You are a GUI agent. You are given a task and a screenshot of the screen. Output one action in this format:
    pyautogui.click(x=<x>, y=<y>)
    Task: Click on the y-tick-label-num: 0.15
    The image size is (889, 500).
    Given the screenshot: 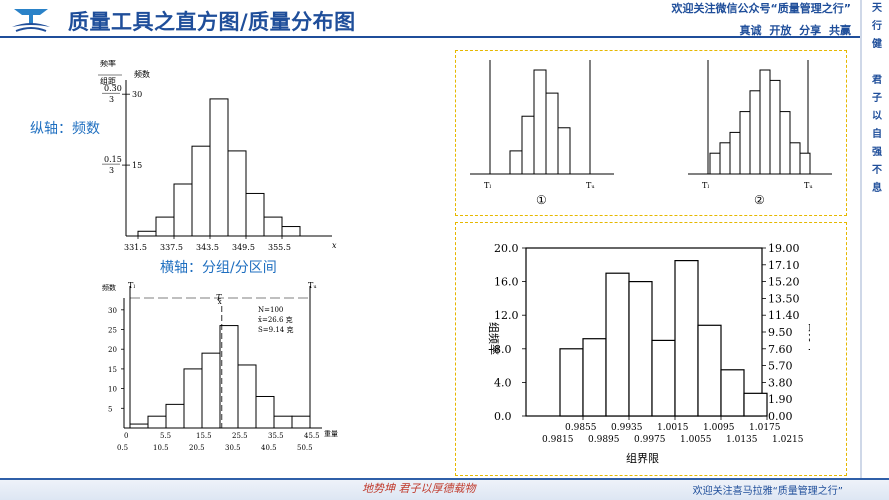 What is the action you would take?
    pyautogui.click(x=113, y=159)
    